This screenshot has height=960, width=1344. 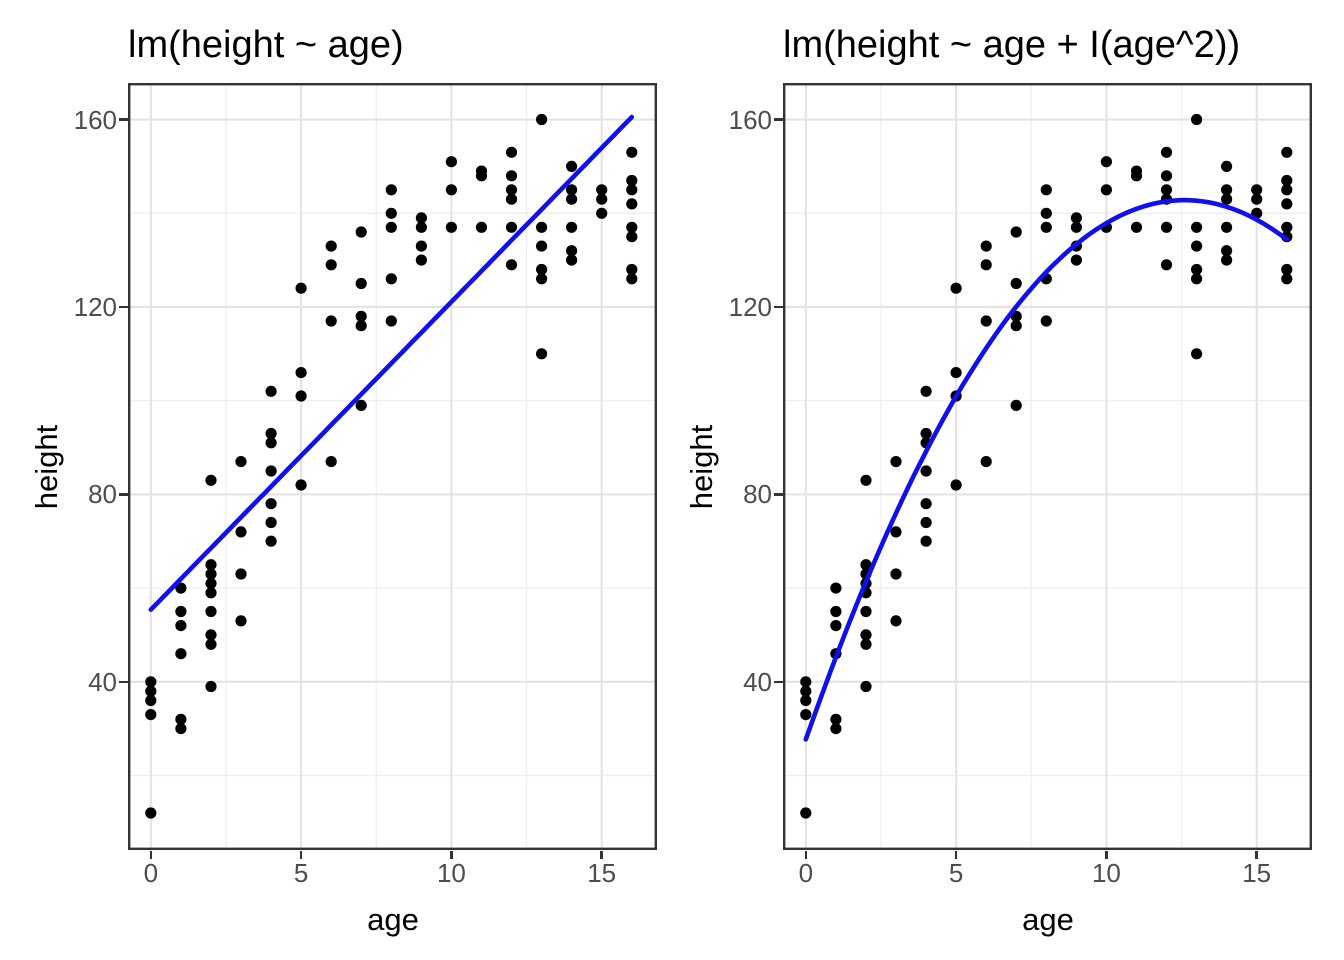 What do you see at coordinates (95, 306) in the screenshot?
I see `y-tick-label: 120` at bounding box center [95, 306].